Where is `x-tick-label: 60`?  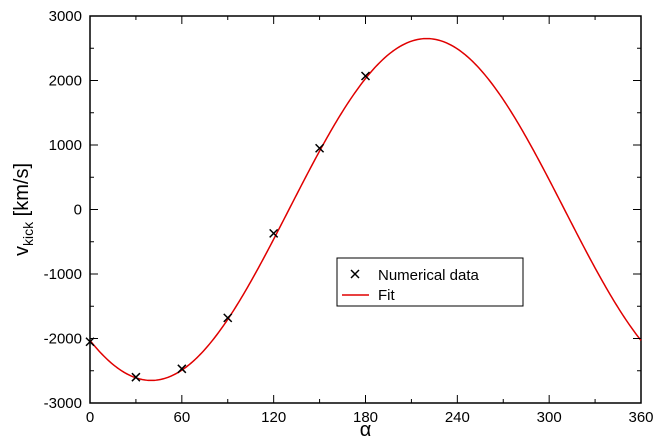 x-tick-label: 60 is located at coordinates (181, 417).